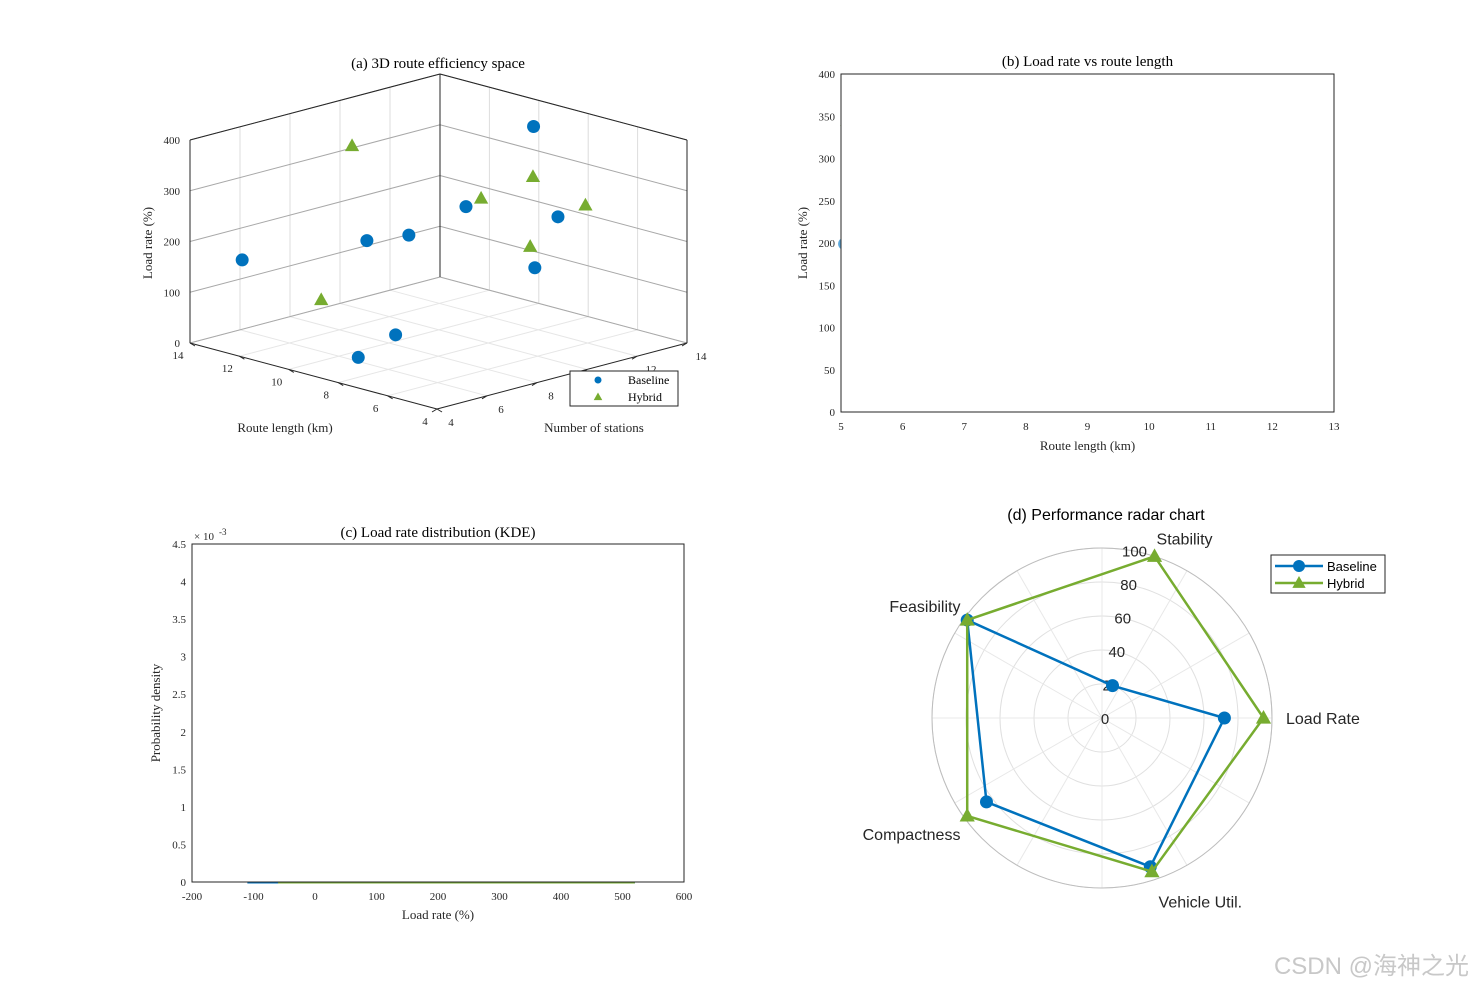 The image size is (1475, 991). I want to click on d-rtick-label: 80, so click(1128, 585).